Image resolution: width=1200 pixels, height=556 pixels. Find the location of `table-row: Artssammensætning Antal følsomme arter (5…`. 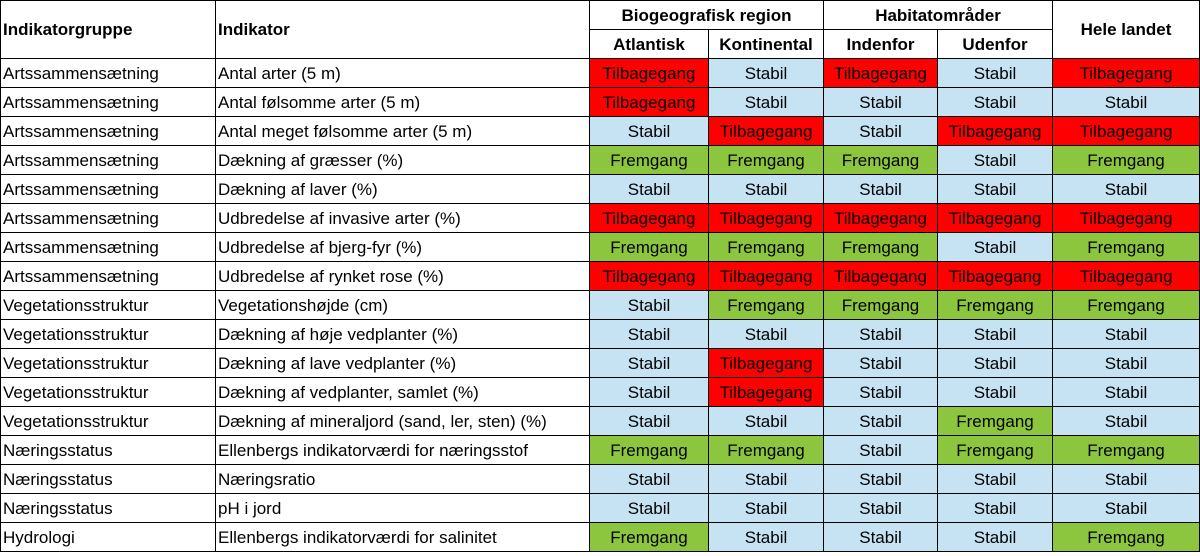

table-row: Artssammensætning Antal følsomme arter (5… is located at coordinates (600, 102).